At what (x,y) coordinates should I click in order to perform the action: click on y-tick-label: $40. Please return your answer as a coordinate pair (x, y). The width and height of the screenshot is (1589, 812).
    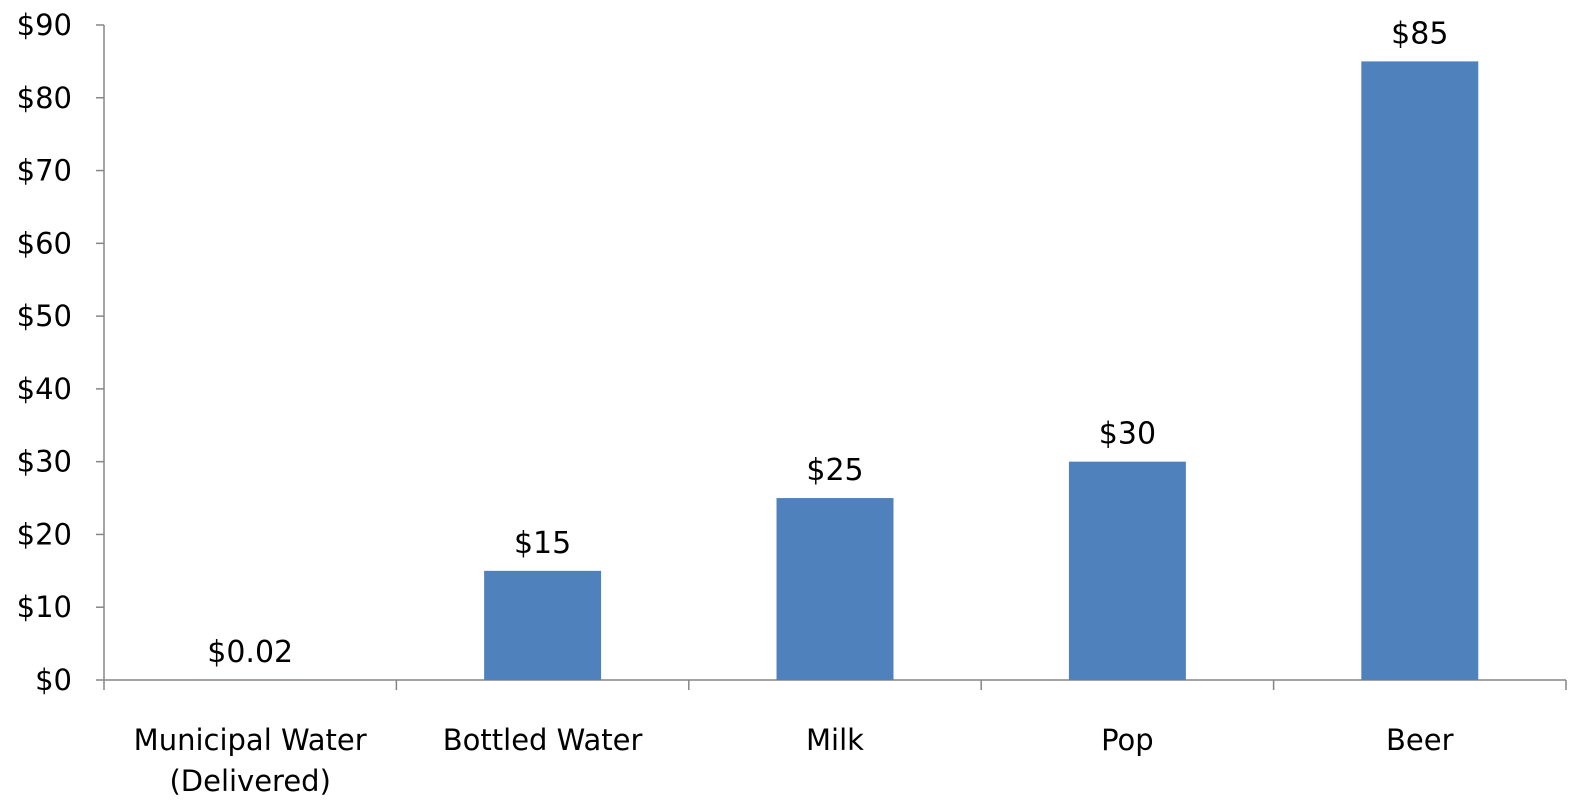
    Looking at the image, I should click on (44, 389).